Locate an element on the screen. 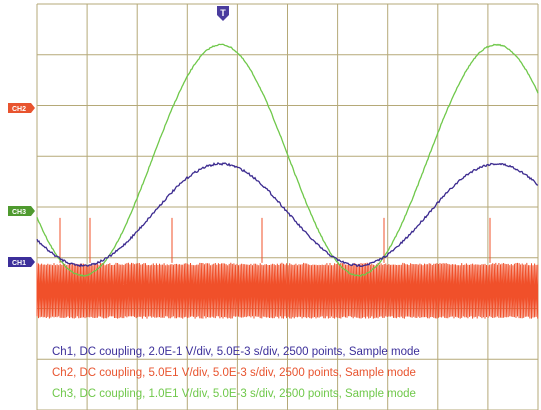  ch1-marker: CH1 is located at coordinates (21, 262).